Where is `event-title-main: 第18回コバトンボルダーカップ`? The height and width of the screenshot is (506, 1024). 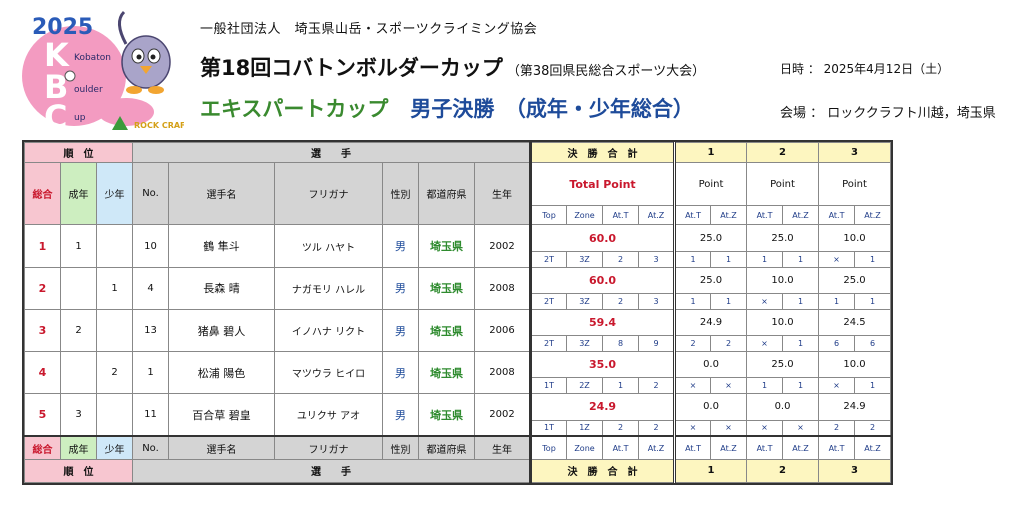
event-title-main: 第18回コバトンボルダーカップ is located at coordinates (351, 68).